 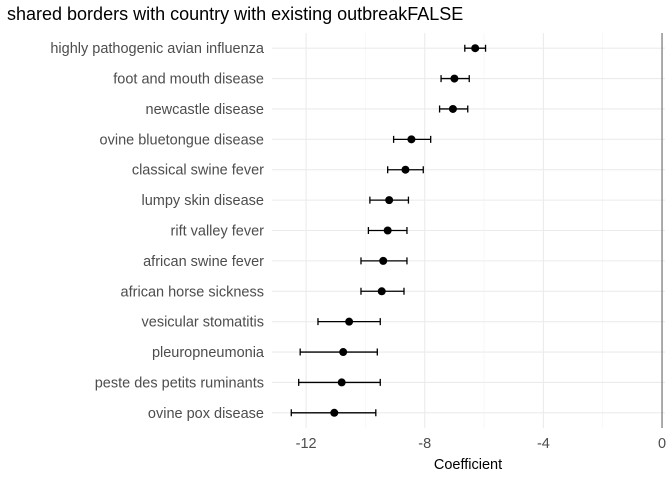 I want to click on y-tick-label: african swine fever, so click(x=203, y=262).